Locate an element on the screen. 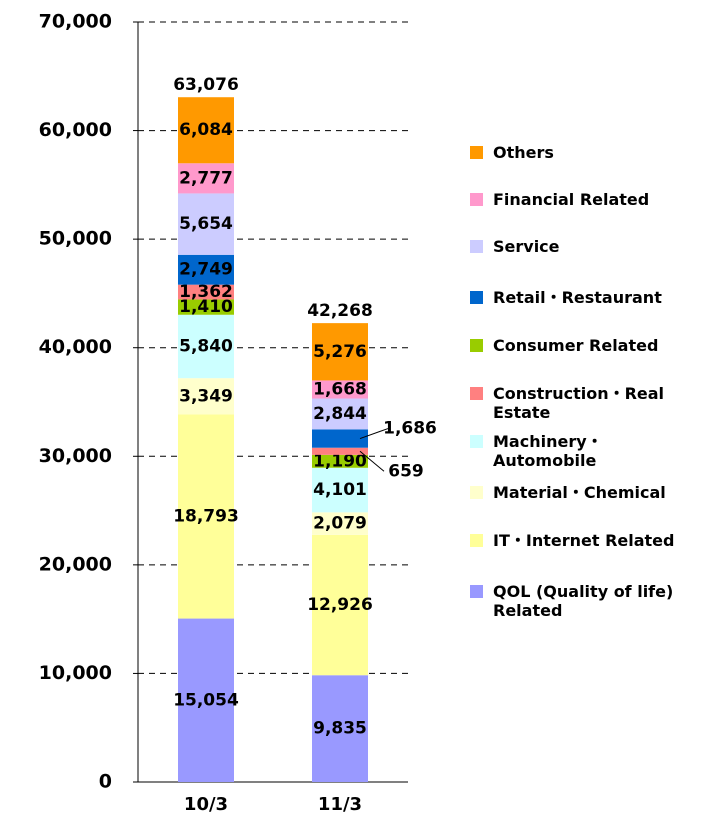 This screenshot has height=818, width=707. legend-label: IT・Internet Related is located at coordinates (584, 540).